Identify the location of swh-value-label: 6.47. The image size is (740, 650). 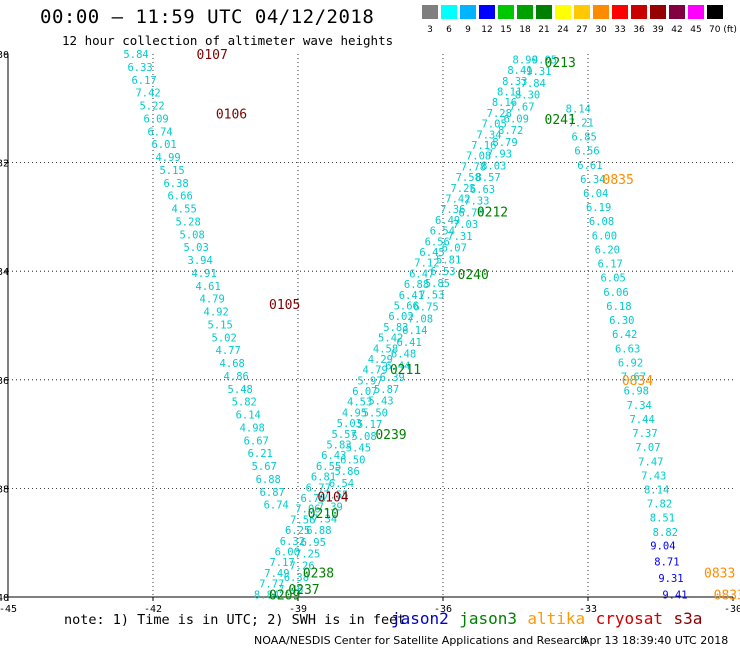
(421, 274).